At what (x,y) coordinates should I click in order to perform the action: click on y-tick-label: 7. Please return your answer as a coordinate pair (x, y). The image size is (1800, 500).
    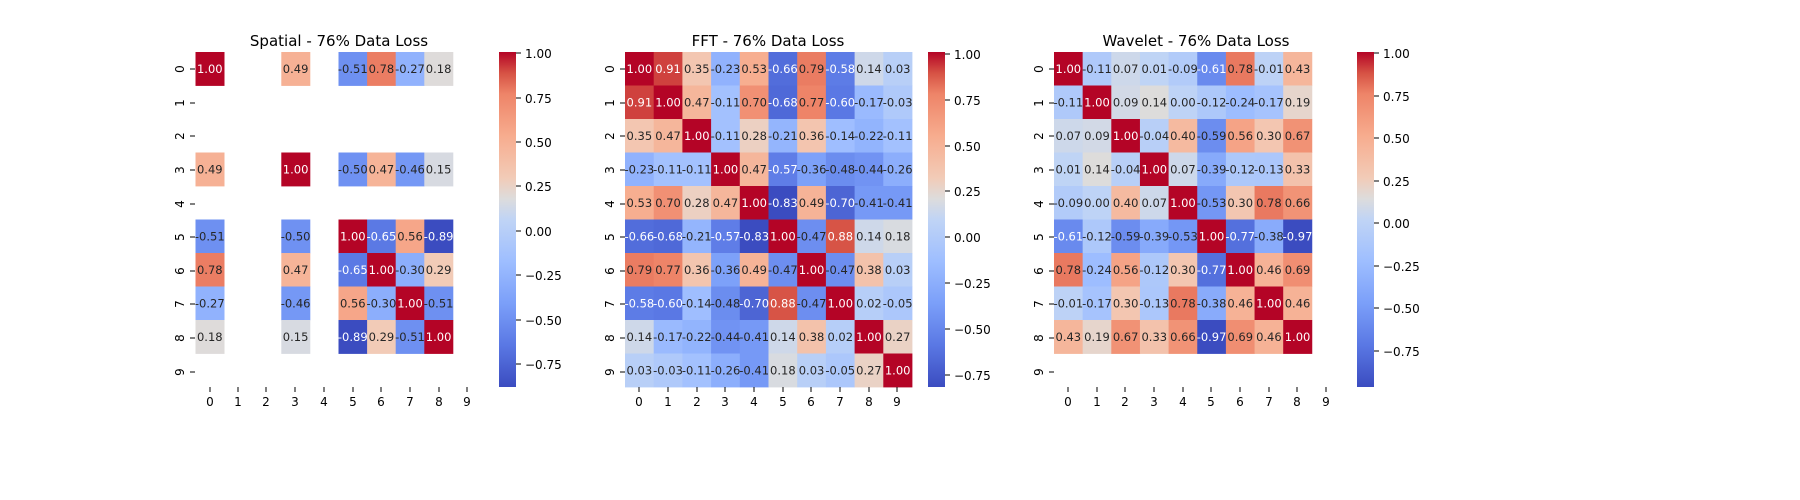
    Looking at the image, I should click on (1039, 304).